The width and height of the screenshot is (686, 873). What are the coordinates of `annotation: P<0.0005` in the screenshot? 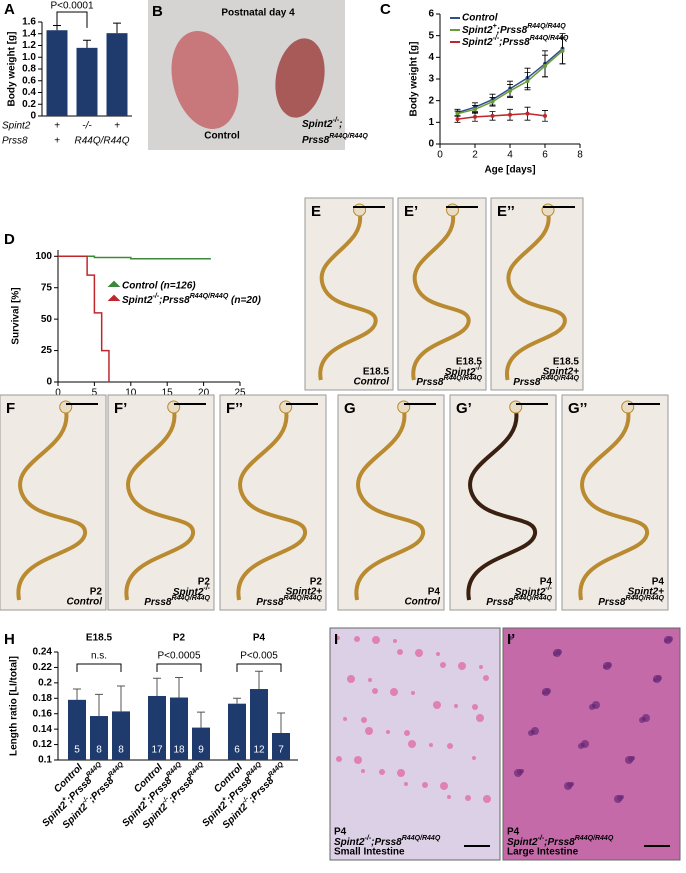 It's located at (179, 656).